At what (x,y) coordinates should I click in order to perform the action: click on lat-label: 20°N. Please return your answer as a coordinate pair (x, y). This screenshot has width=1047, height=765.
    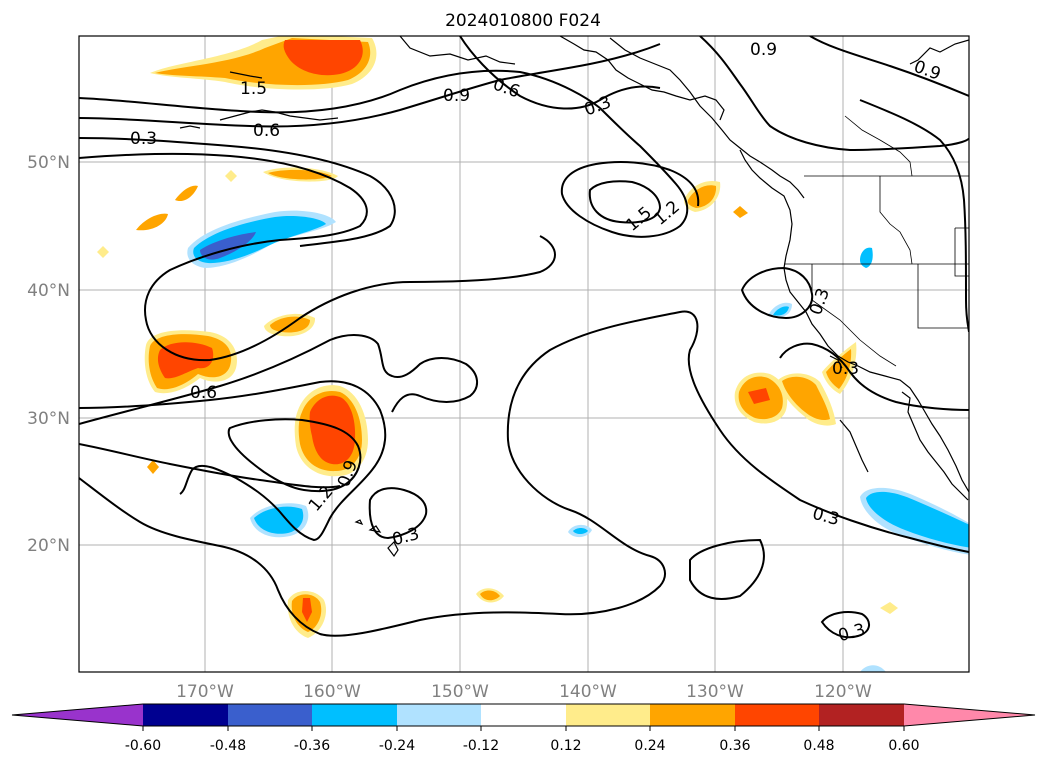
    Looking at the image, I should click on (48, 546).